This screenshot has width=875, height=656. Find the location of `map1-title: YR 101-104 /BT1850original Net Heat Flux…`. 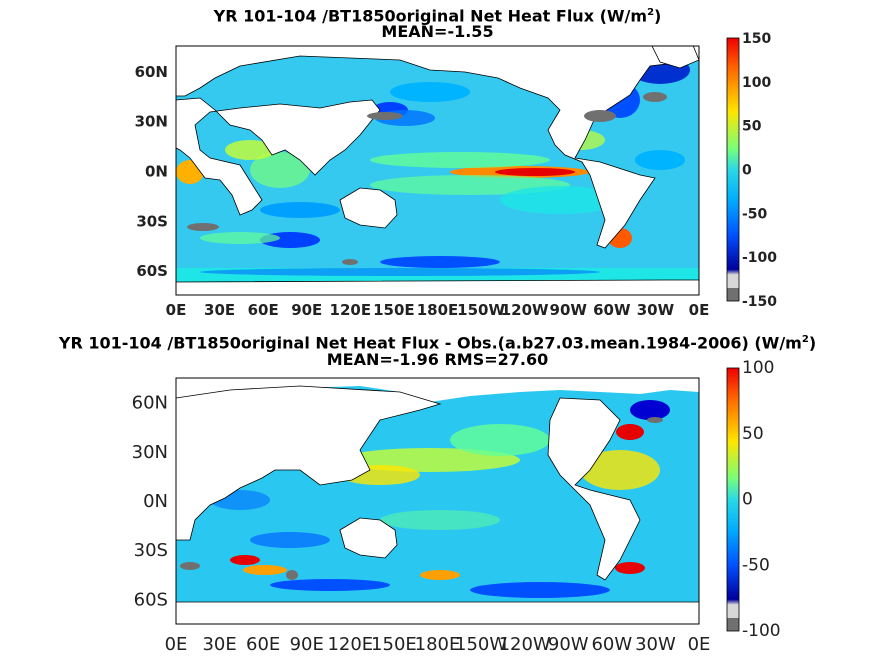

map1-title: YR 101-104 /BT1850original Net Heat Flux… is located at coordinates (437, 16).